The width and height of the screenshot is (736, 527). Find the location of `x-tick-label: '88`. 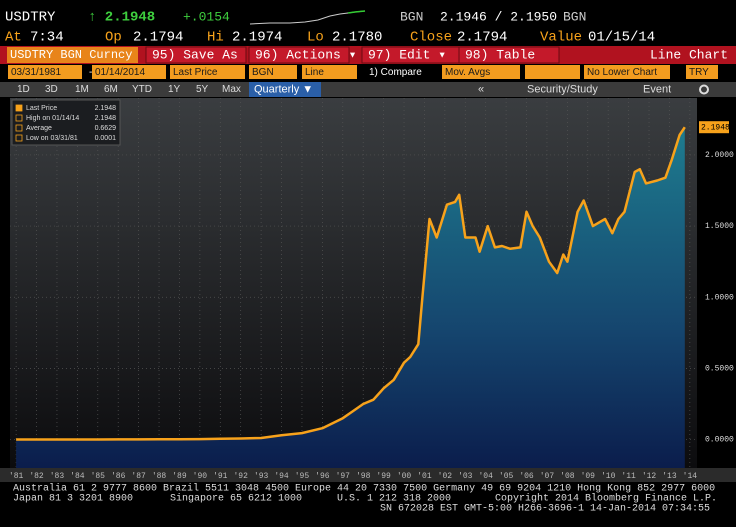

x-tick-label: '88 is located at coordinates (159, 476).